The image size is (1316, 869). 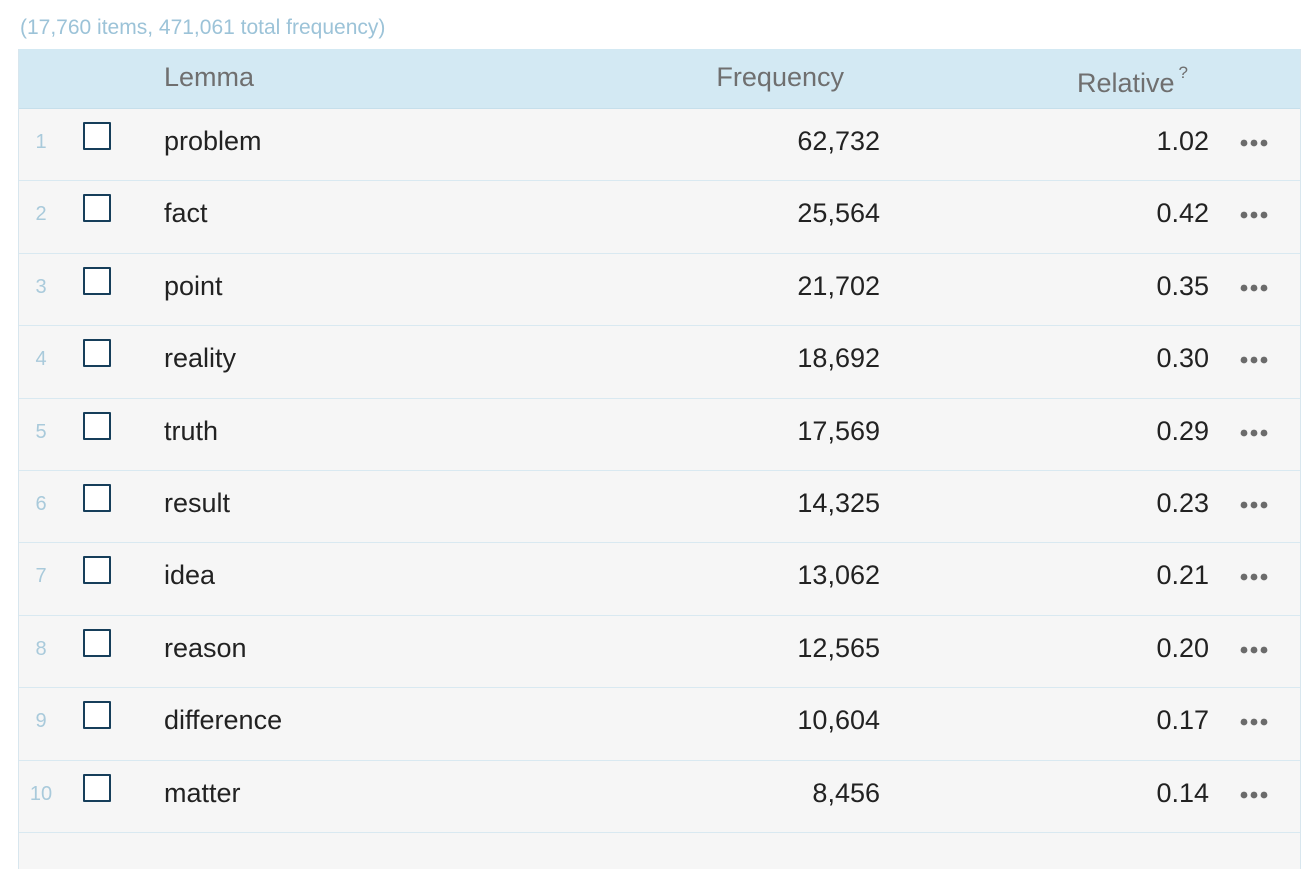 I want to click on column-header-frequency: Frequency, so click(x=780, y=77).